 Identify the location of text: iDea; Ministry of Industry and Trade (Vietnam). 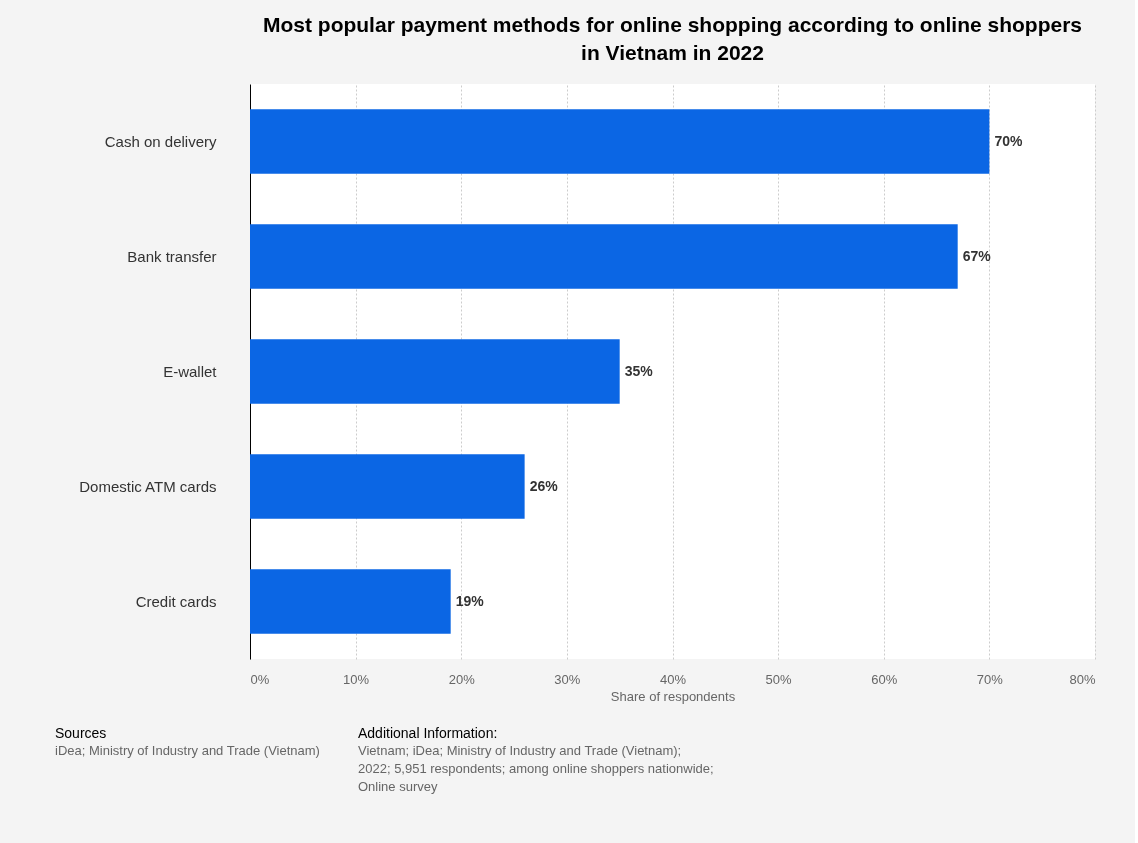
(187, 750).